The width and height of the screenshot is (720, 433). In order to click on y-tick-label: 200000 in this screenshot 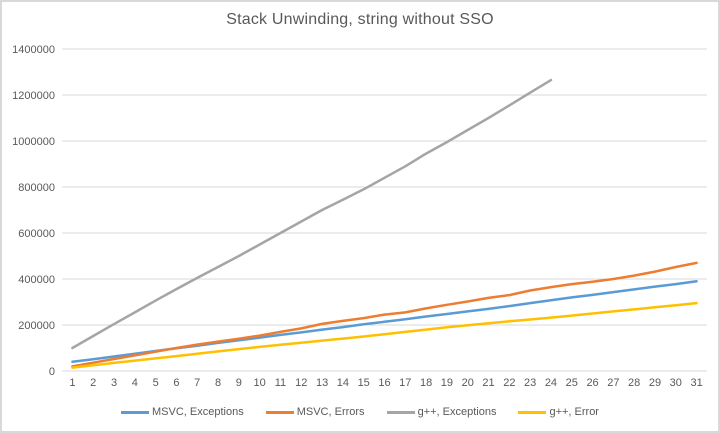, I will do `click(36, 326)`.